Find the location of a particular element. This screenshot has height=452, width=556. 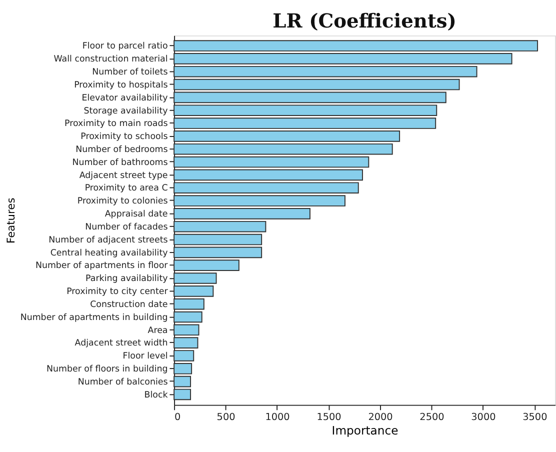

y-axis-title: Features is located at coordinates (11, 220).